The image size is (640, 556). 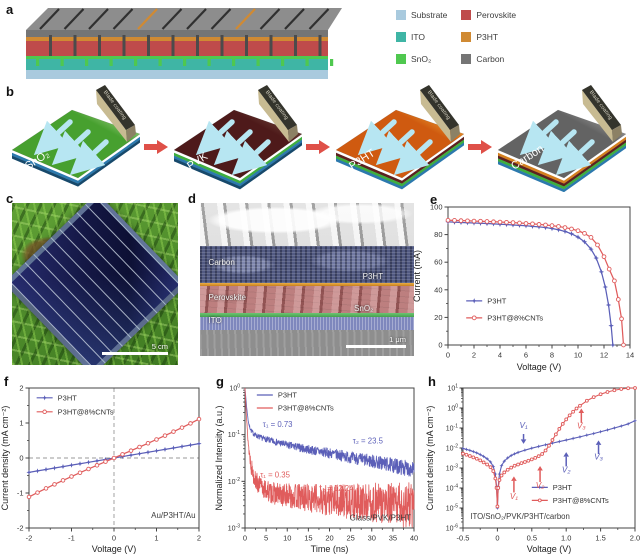 What do you see at coordinates (308, 538) in the screenshot?
I see `svg-text: 15` at bounding box center [308, 538].